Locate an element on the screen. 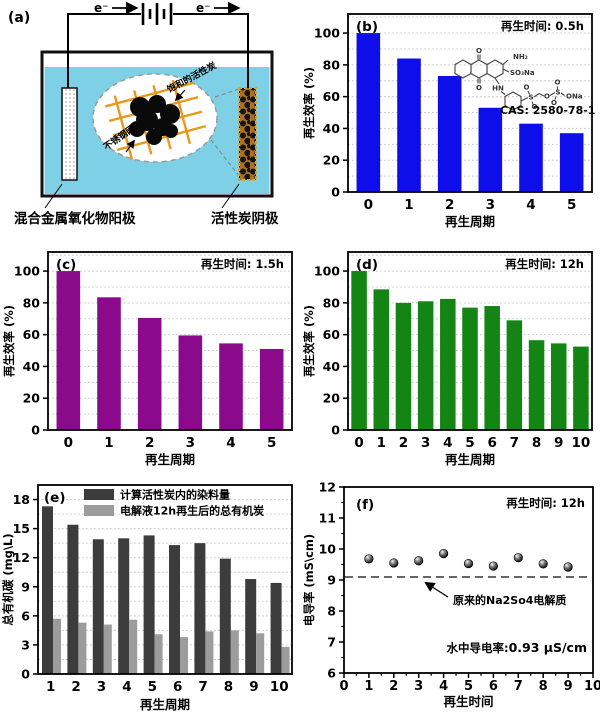 This screenshot has width=600, height=716. y-axis-label: 总有机碳 (mg\L) is located at coordinates (8, 579).